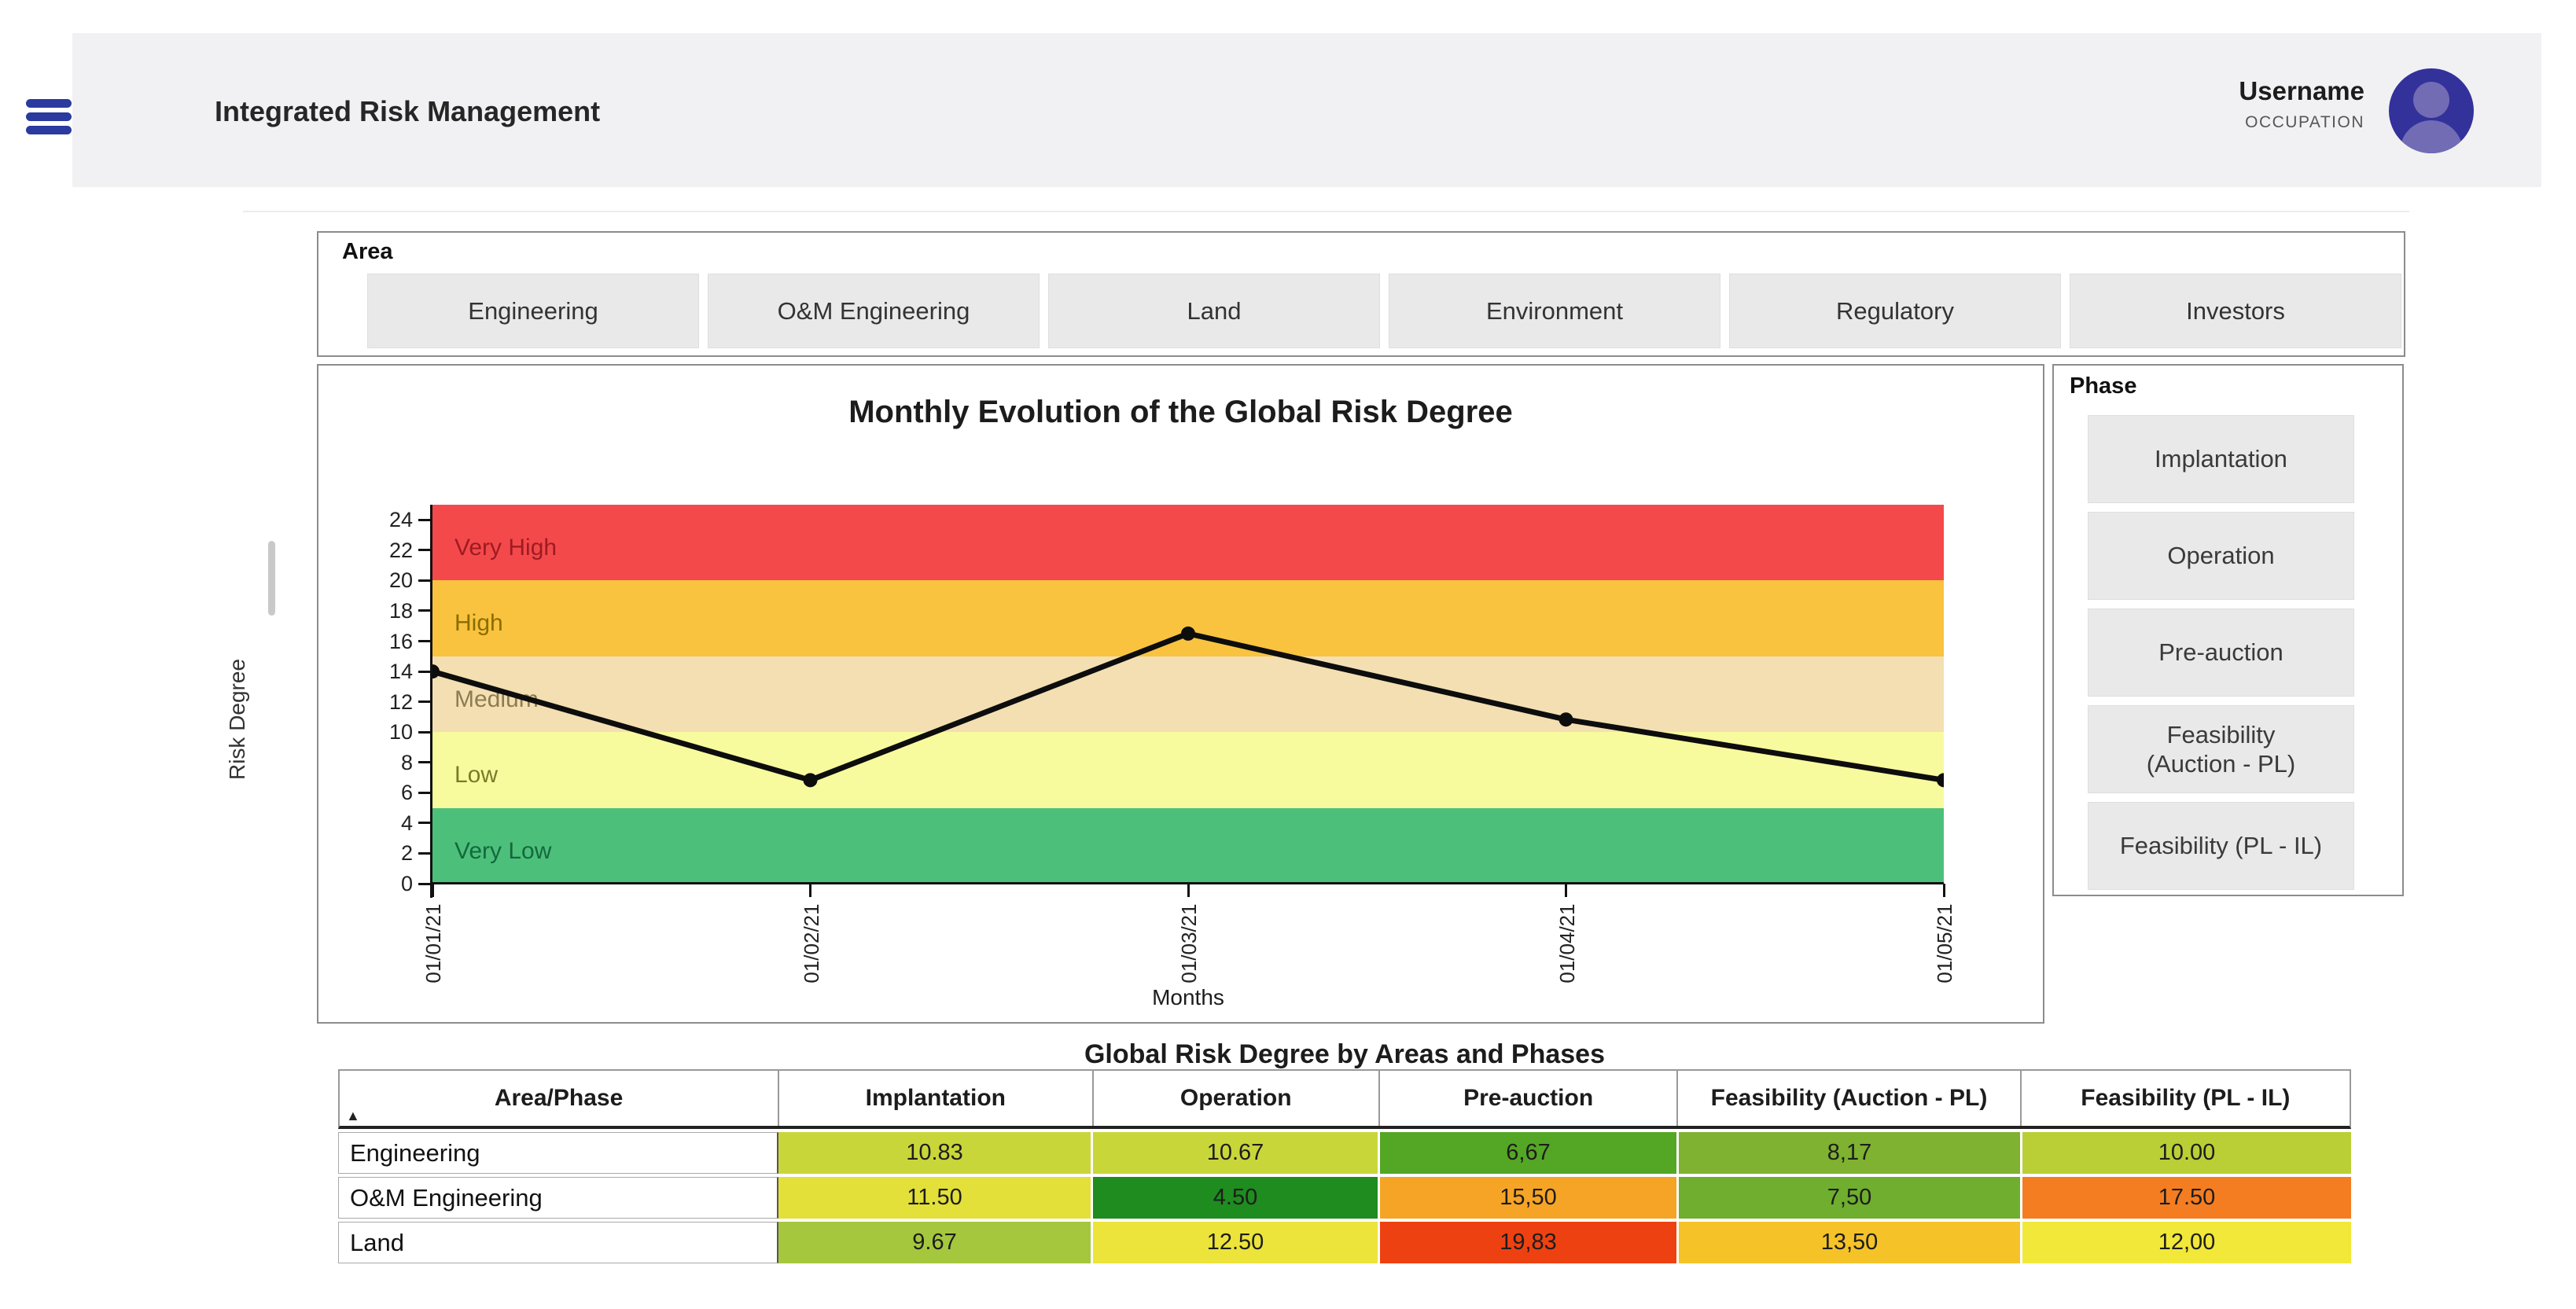 The width and height of the screenshot is (2576, 1309). What do you see at coordinates (2186, 1242) in the screenshot?
I see `risk-value-cell: 12,00` at bounding box center [2186, 1242].